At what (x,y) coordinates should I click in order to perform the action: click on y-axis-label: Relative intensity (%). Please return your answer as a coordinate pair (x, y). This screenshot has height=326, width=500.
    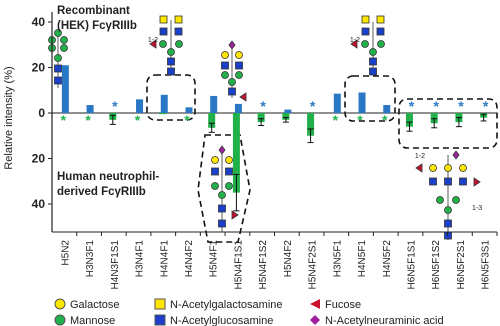
    Looking at the image, I should click on (9, 117).